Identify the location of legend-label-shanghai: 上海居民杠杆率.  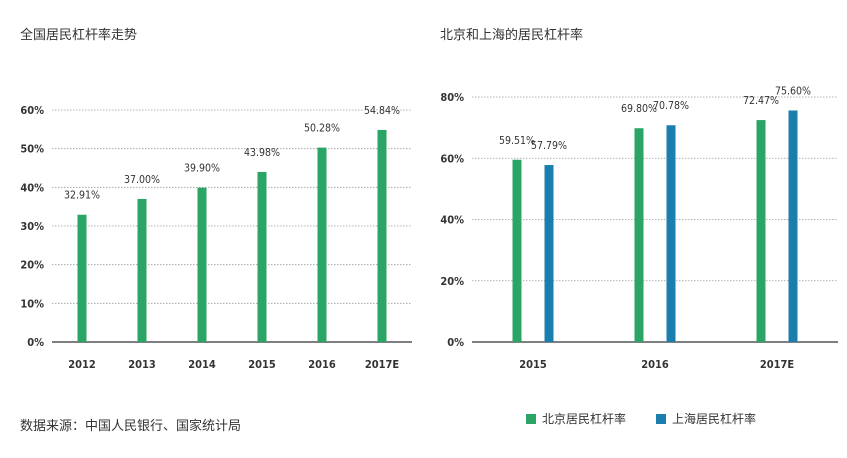
(714, 419).